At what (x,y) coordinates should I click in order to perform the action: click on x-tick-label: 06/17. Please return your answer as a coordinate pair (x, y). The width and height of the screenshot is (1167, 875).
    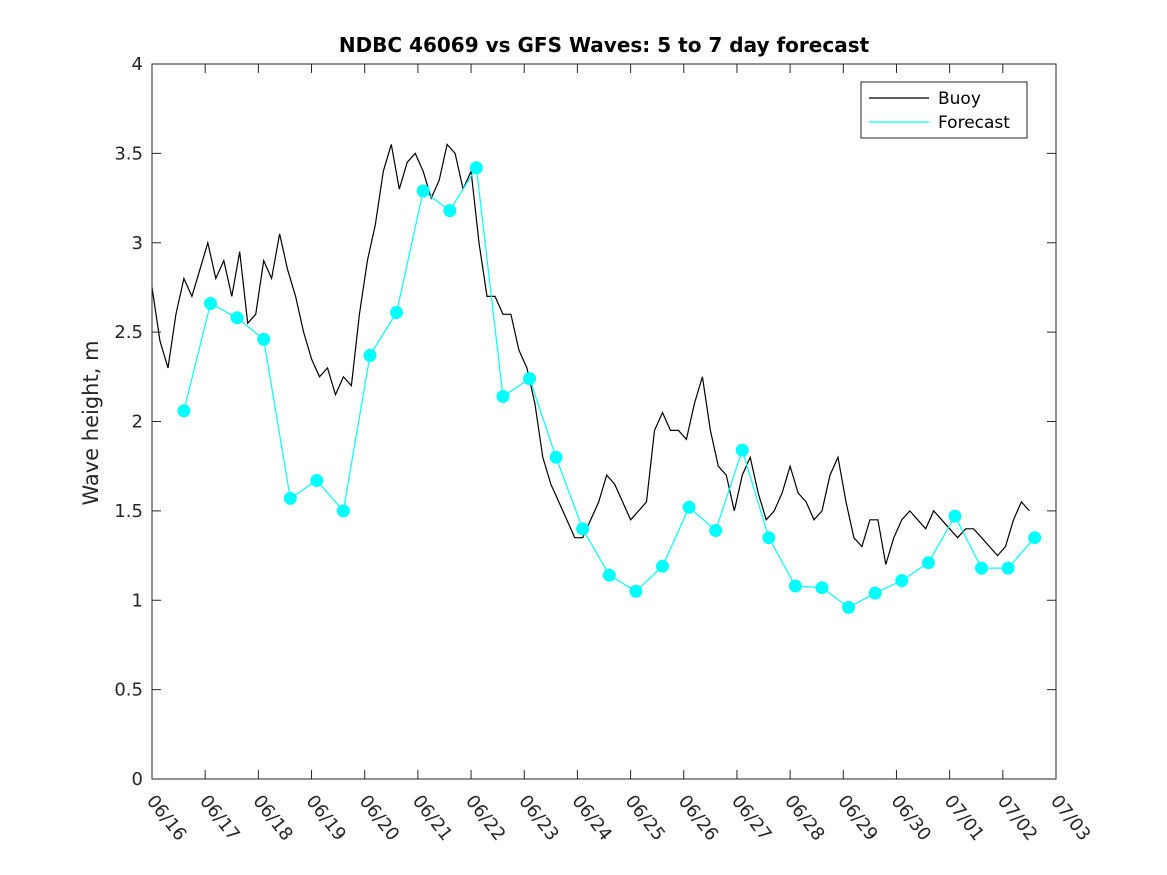
    Looking at the image, I should click on (219, 818).